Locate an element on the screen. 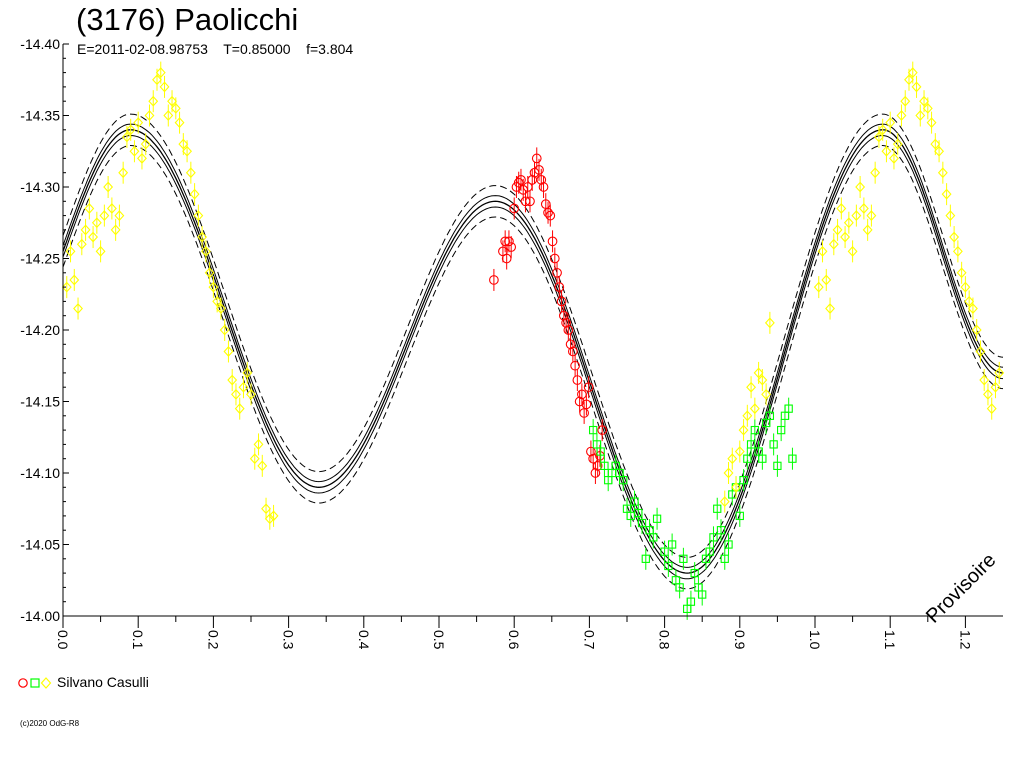 The image size is (1024, 768). legend-markers is located at coordinates (35, 683).